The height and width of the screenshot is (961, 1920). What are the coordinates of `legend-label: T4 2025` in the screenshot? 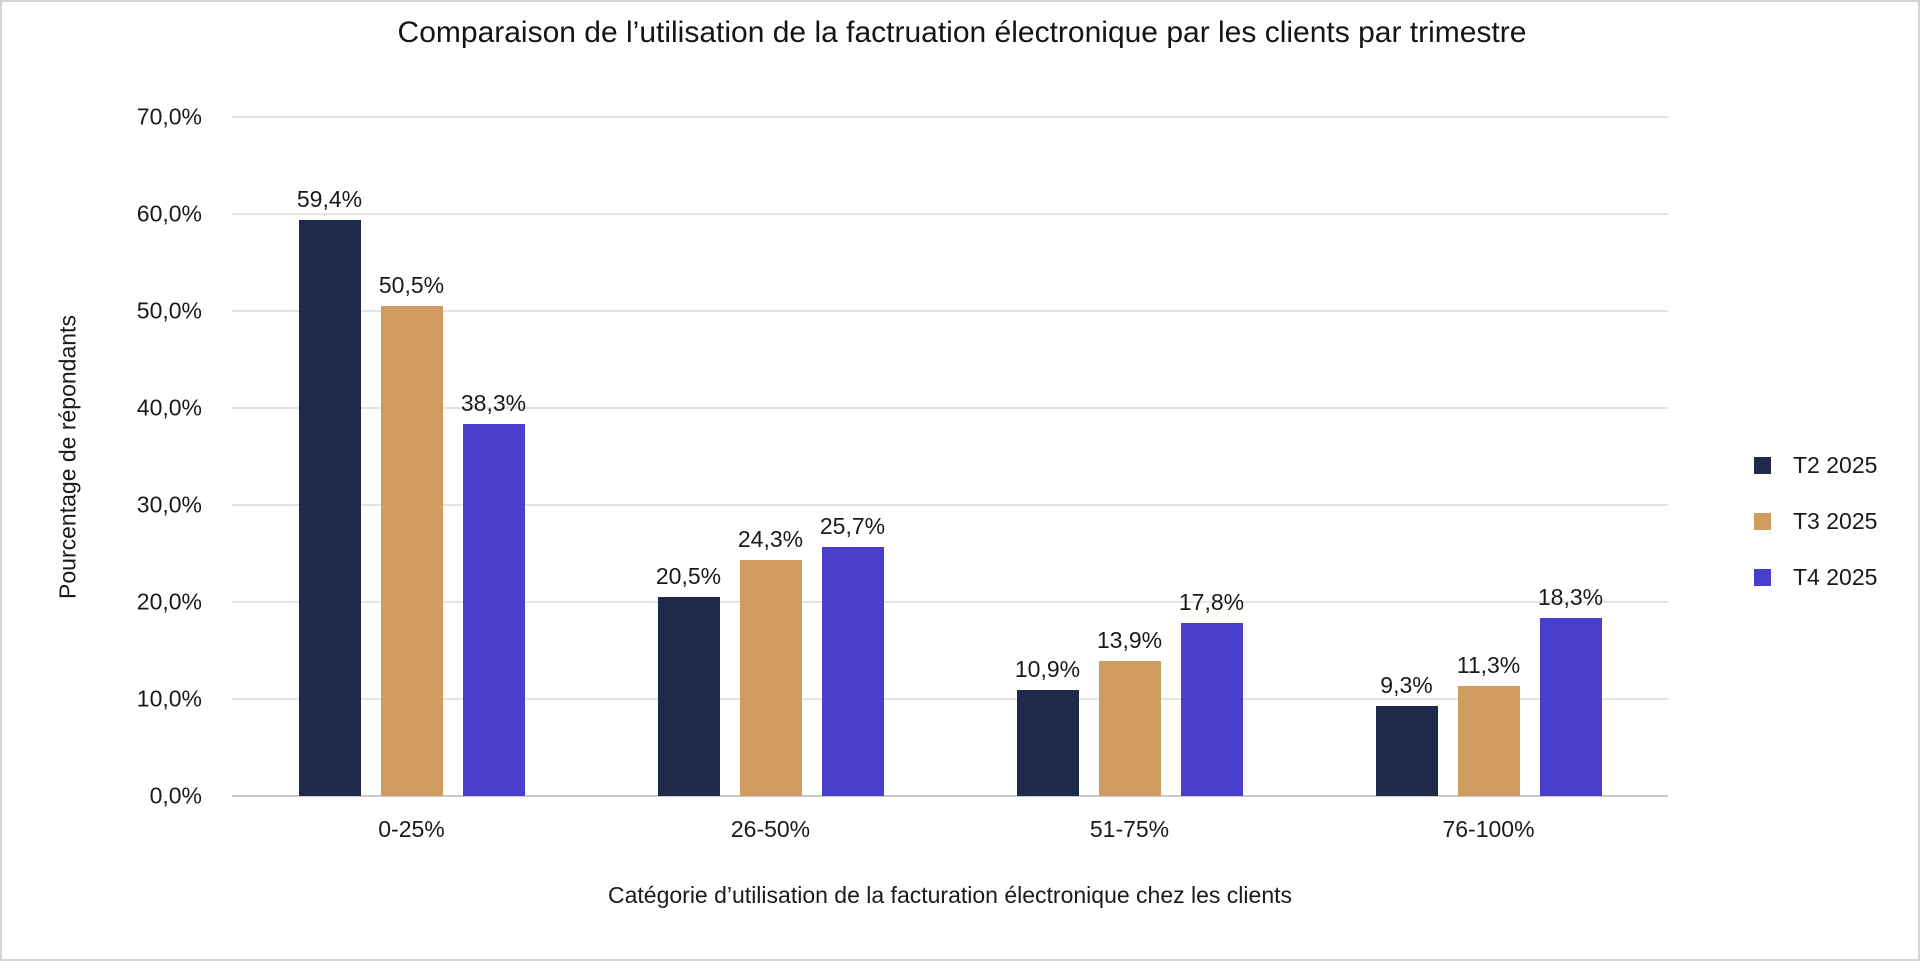 It's located at (1835, 577).